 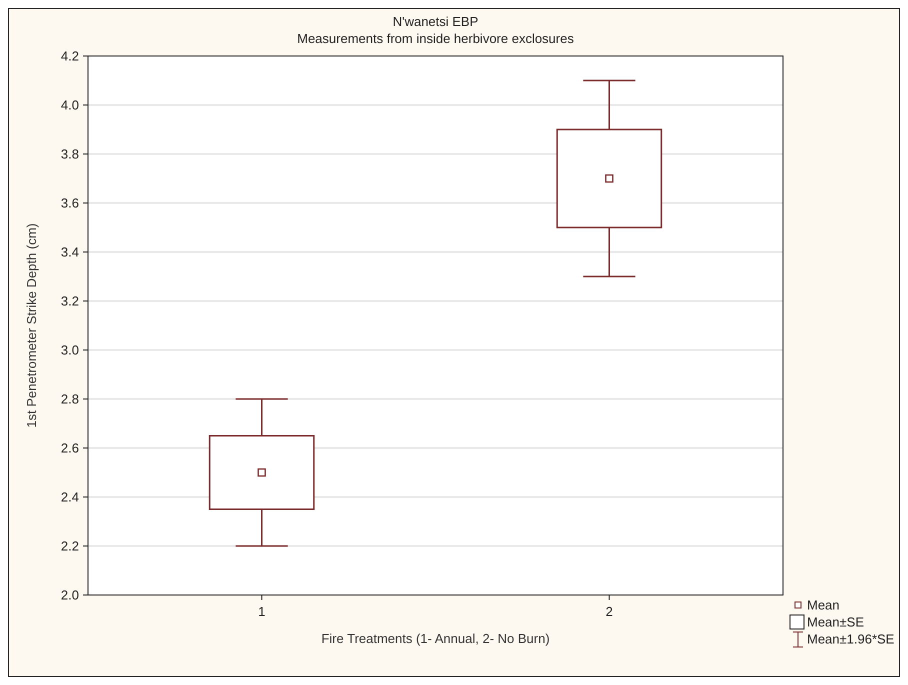 I want to click on y-tick-label: 4.2, so click(x=69, y=56).